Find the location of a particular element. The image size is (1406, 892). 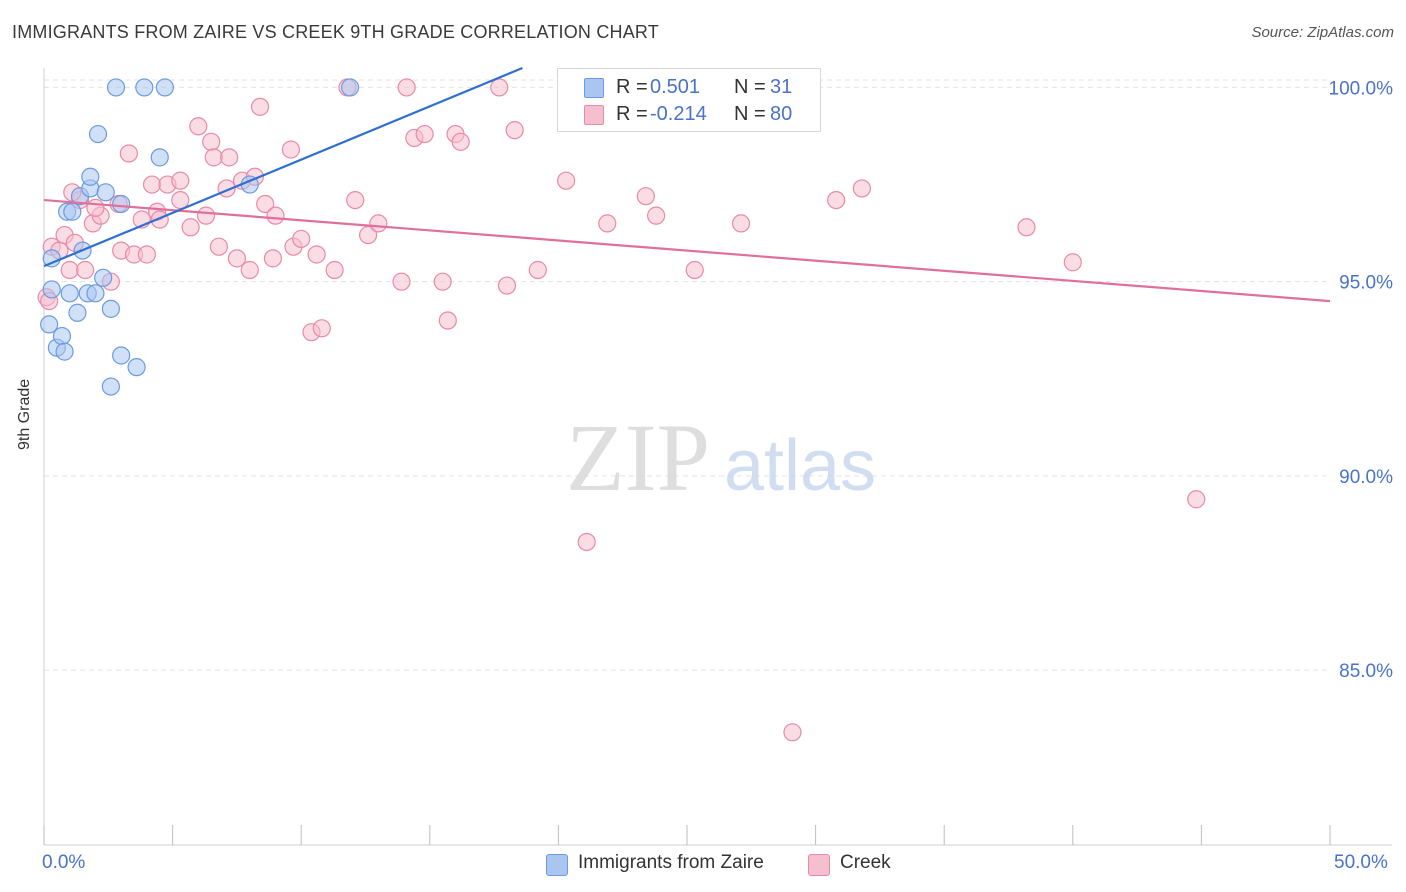

legend-swatch-creek is located at coordinates (594, 115).